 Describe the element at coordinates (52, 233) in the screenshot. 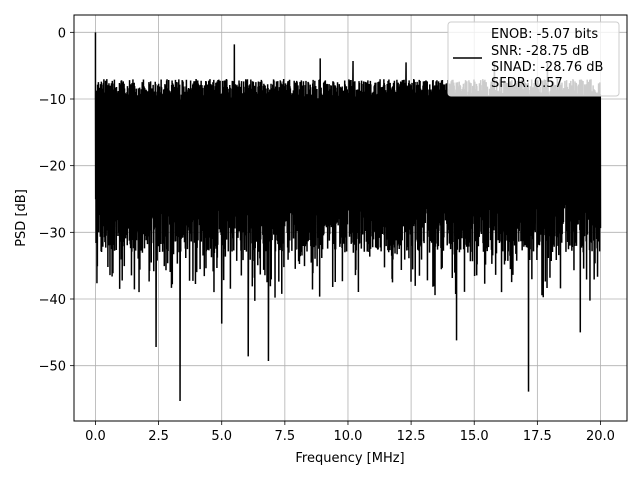

I see `y-tick-label: −30` at that location.